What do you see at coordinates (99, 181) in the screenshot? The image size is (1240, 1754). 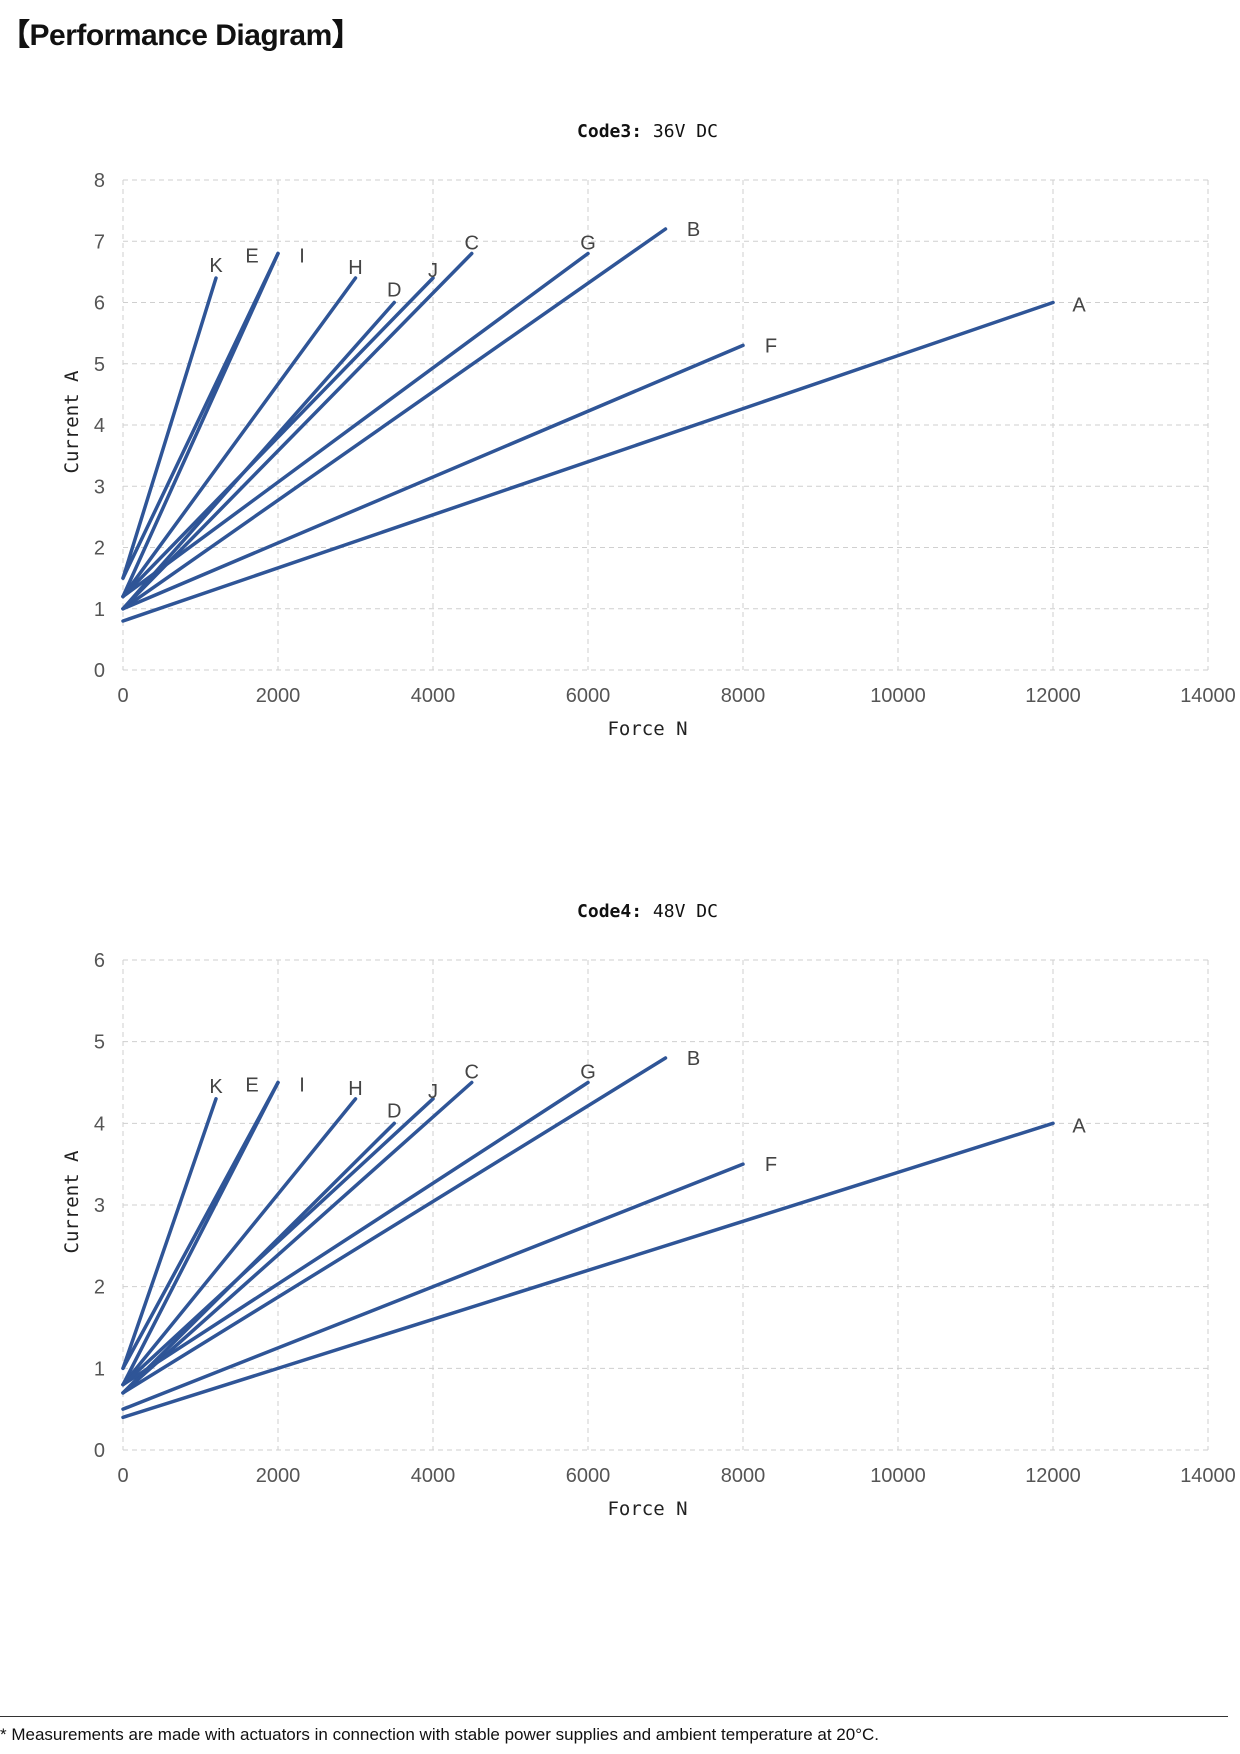 I see `y-tick-label: 8` at bounding box center [99, 181].